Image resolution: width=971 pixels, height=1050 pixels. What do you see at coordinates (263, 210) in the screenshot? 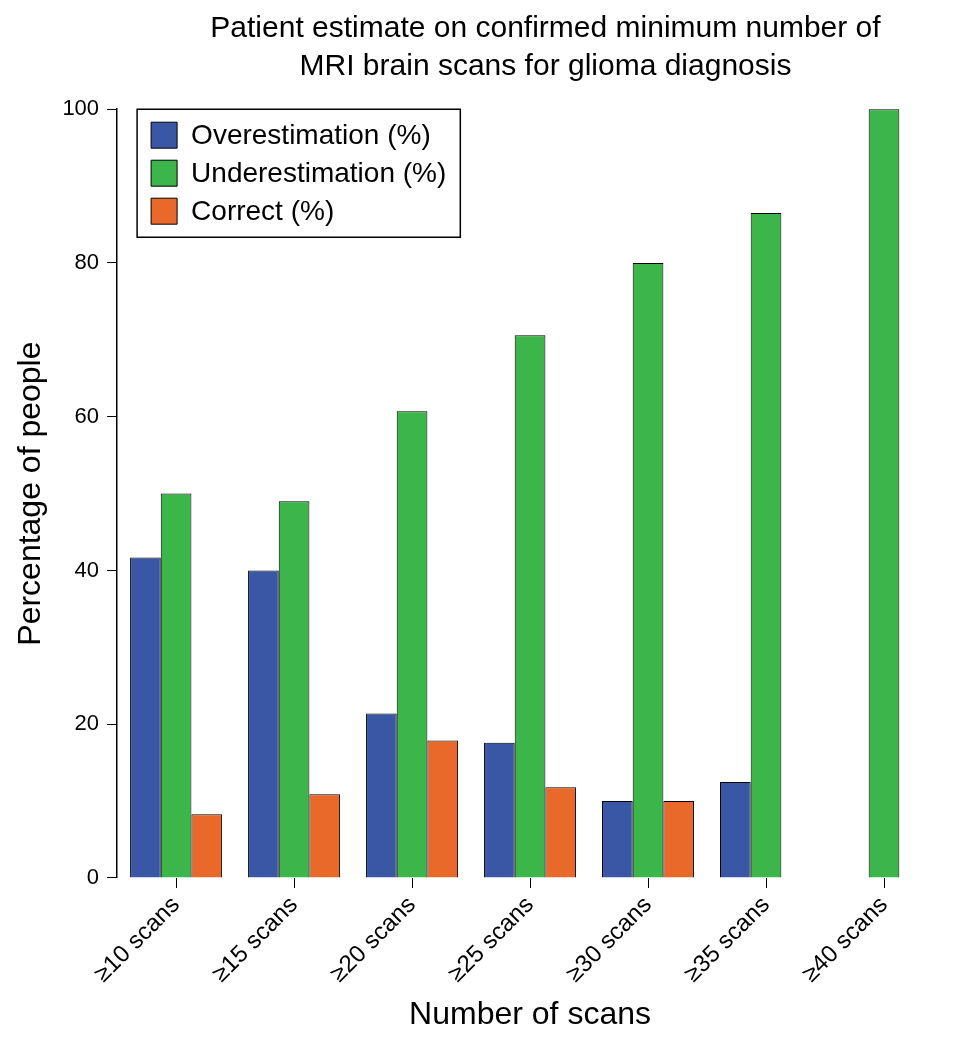
I see `legend-label: Correct (%)` at bounding box center [263, 210].